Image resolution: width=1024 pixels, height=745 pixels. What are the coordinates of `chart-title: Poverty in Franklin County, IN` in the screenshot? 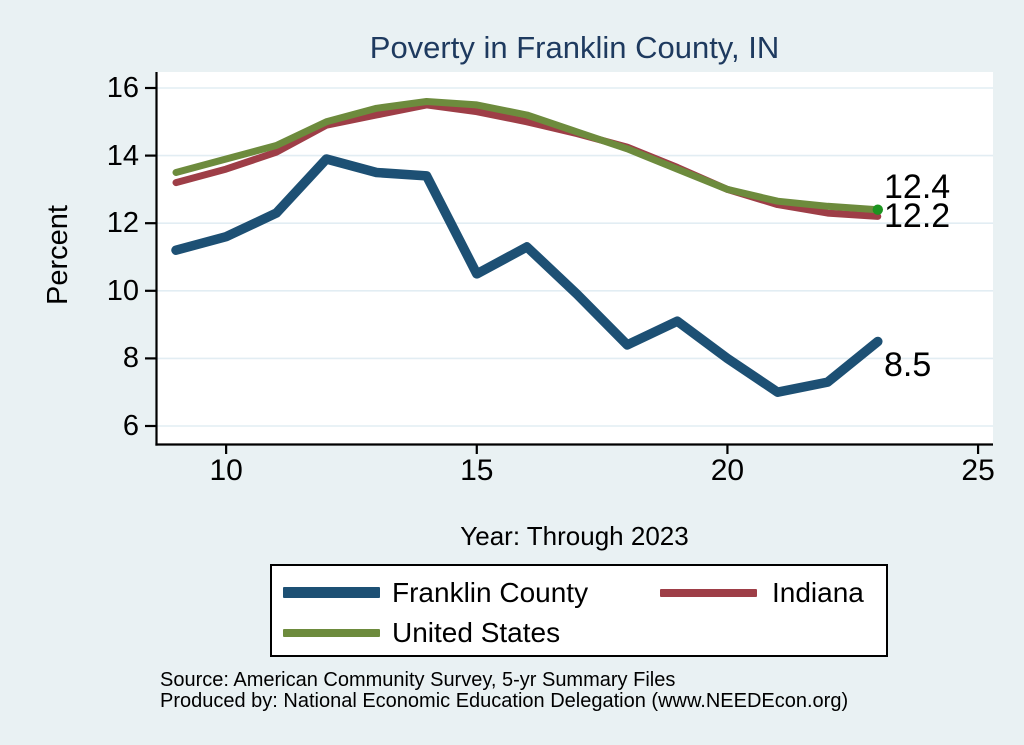 It's located at (574, 47).